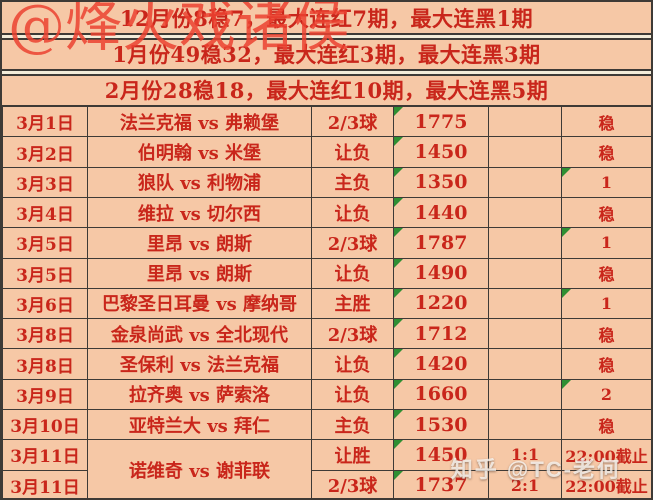  Describe the element at coordinates (45, 425) in the screenshot. I see `date-cell: 3月10日` at that location.